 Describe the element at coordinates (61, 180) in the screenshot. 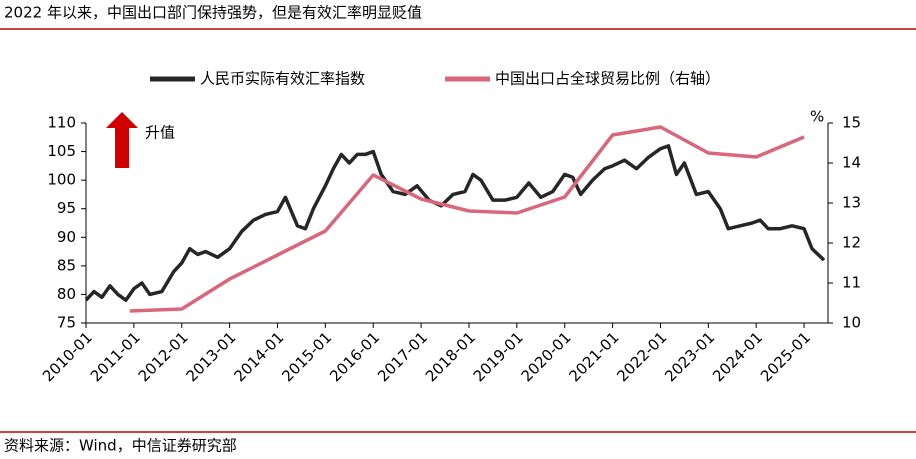

I see `y-tick-label: 100` at that location.